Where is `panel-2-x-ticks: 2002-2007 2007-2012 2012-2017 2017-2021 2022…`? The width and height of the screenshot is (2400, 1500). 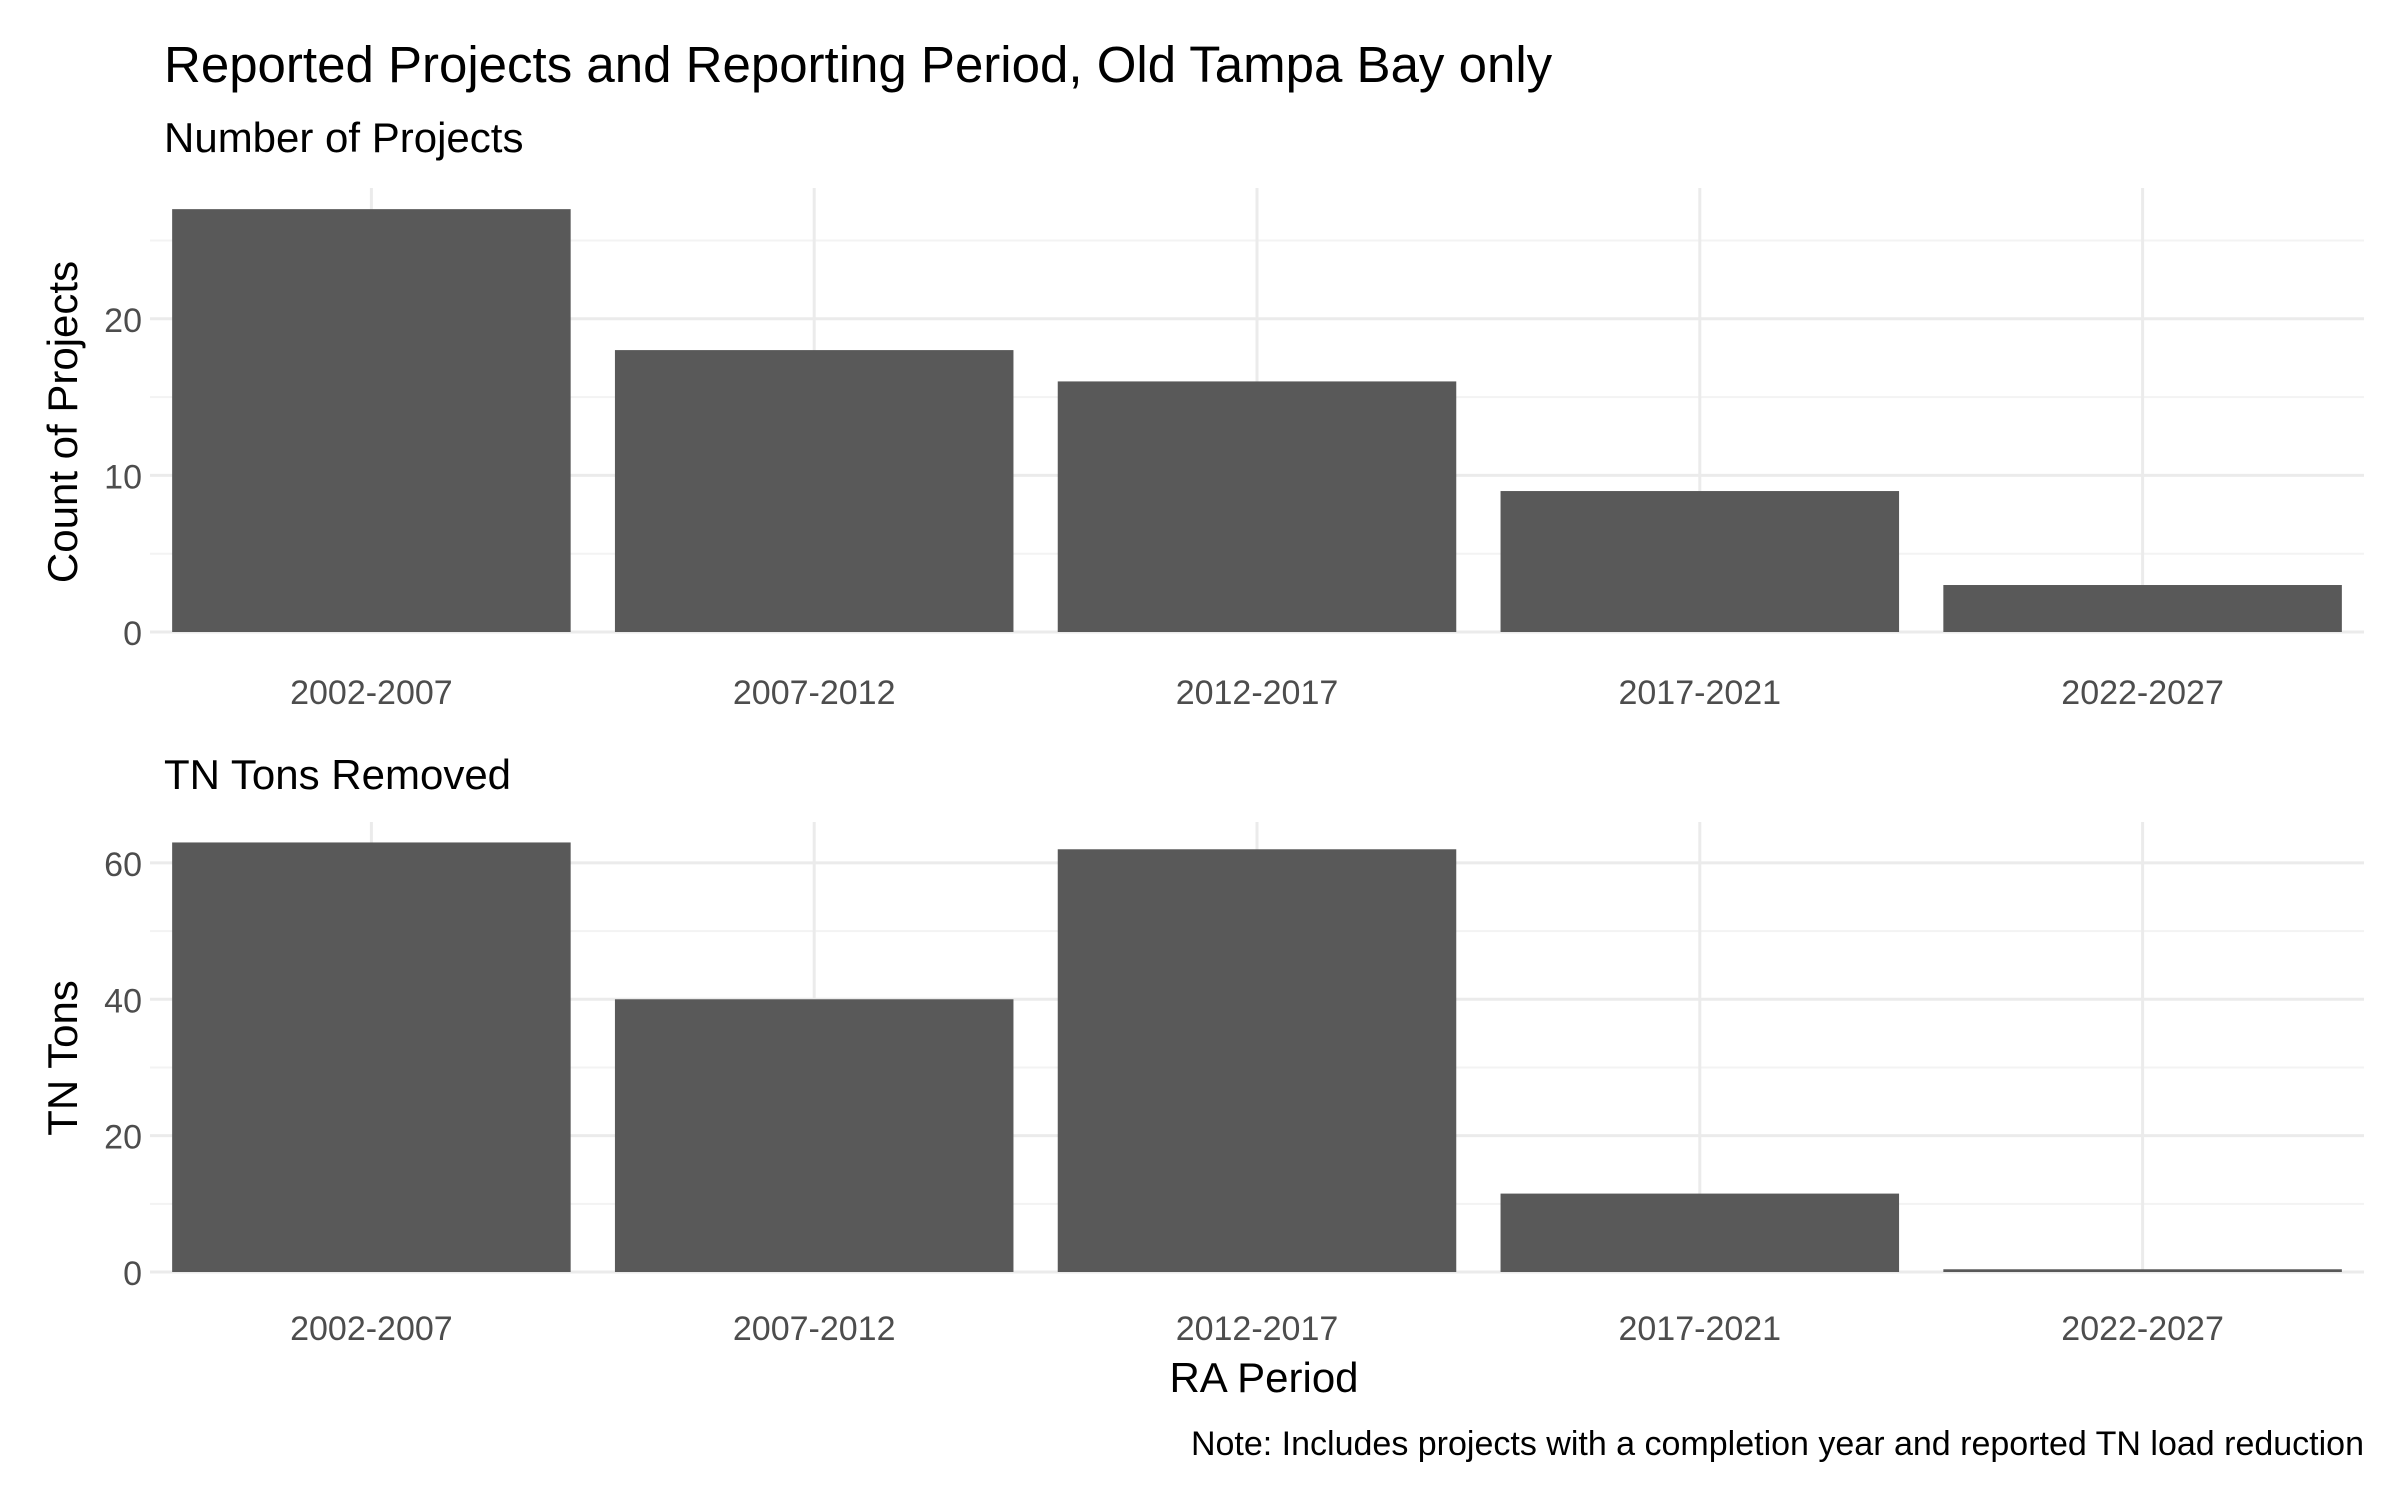 panel-2-x-ticks: 2002-2007 2007-2012 2012-2017 2017-2021 2022… is located at coordinates (1257, 1329).